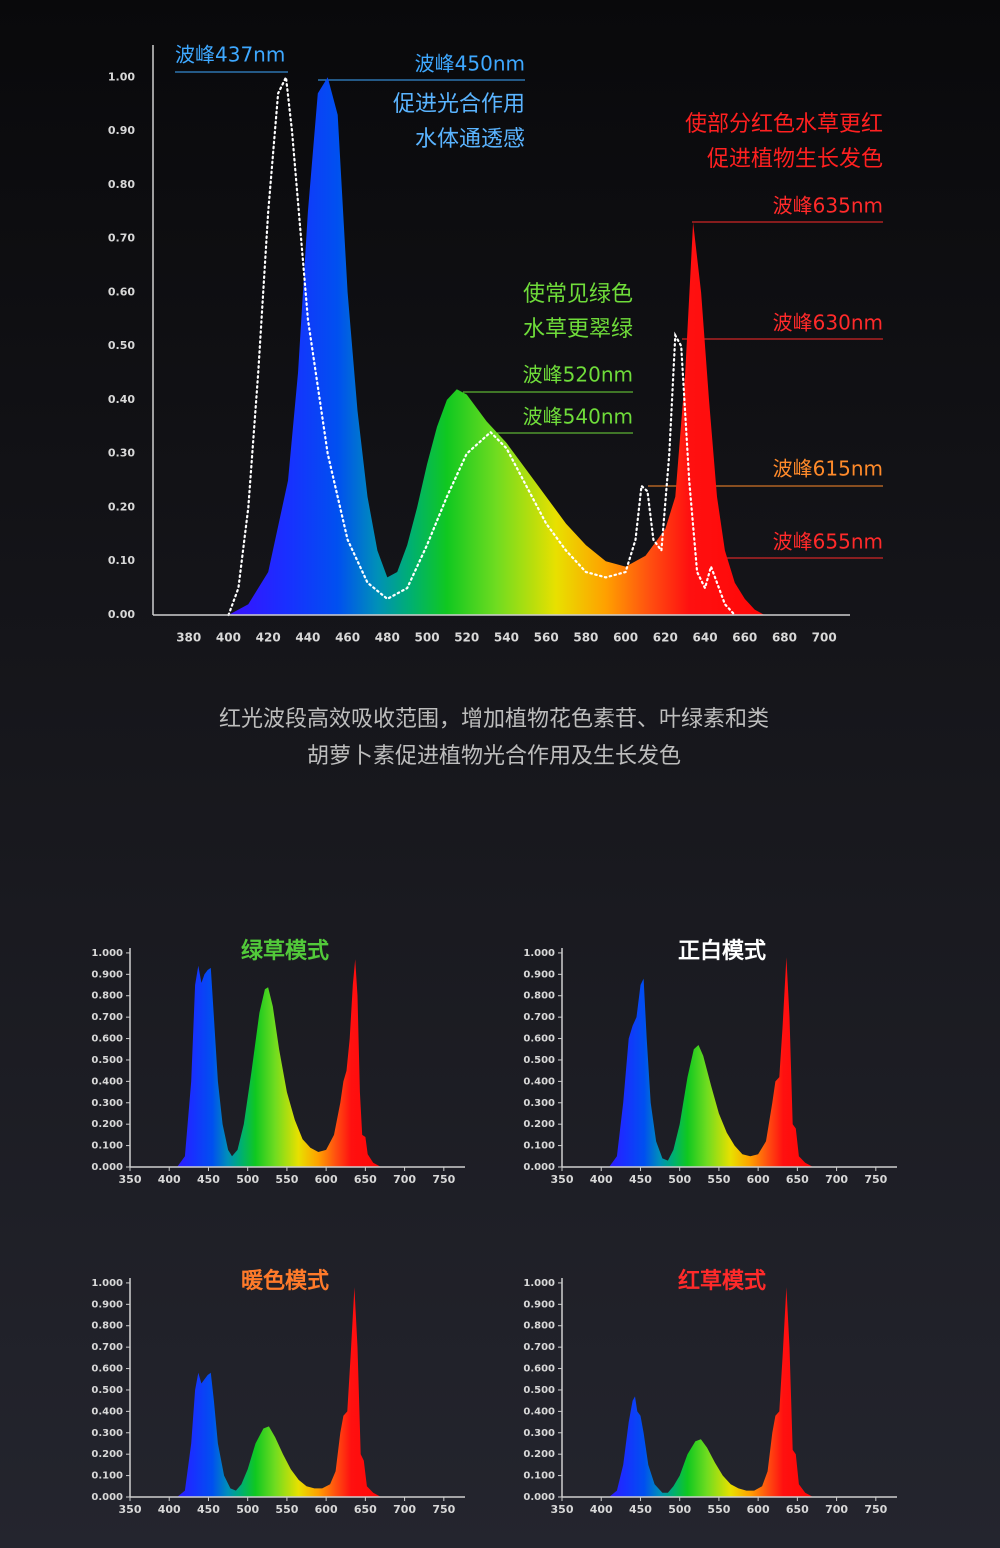  Describe the element at coordinates (121, 130) in the screenshot. I see `y-tick-label: 0.90` at that location.